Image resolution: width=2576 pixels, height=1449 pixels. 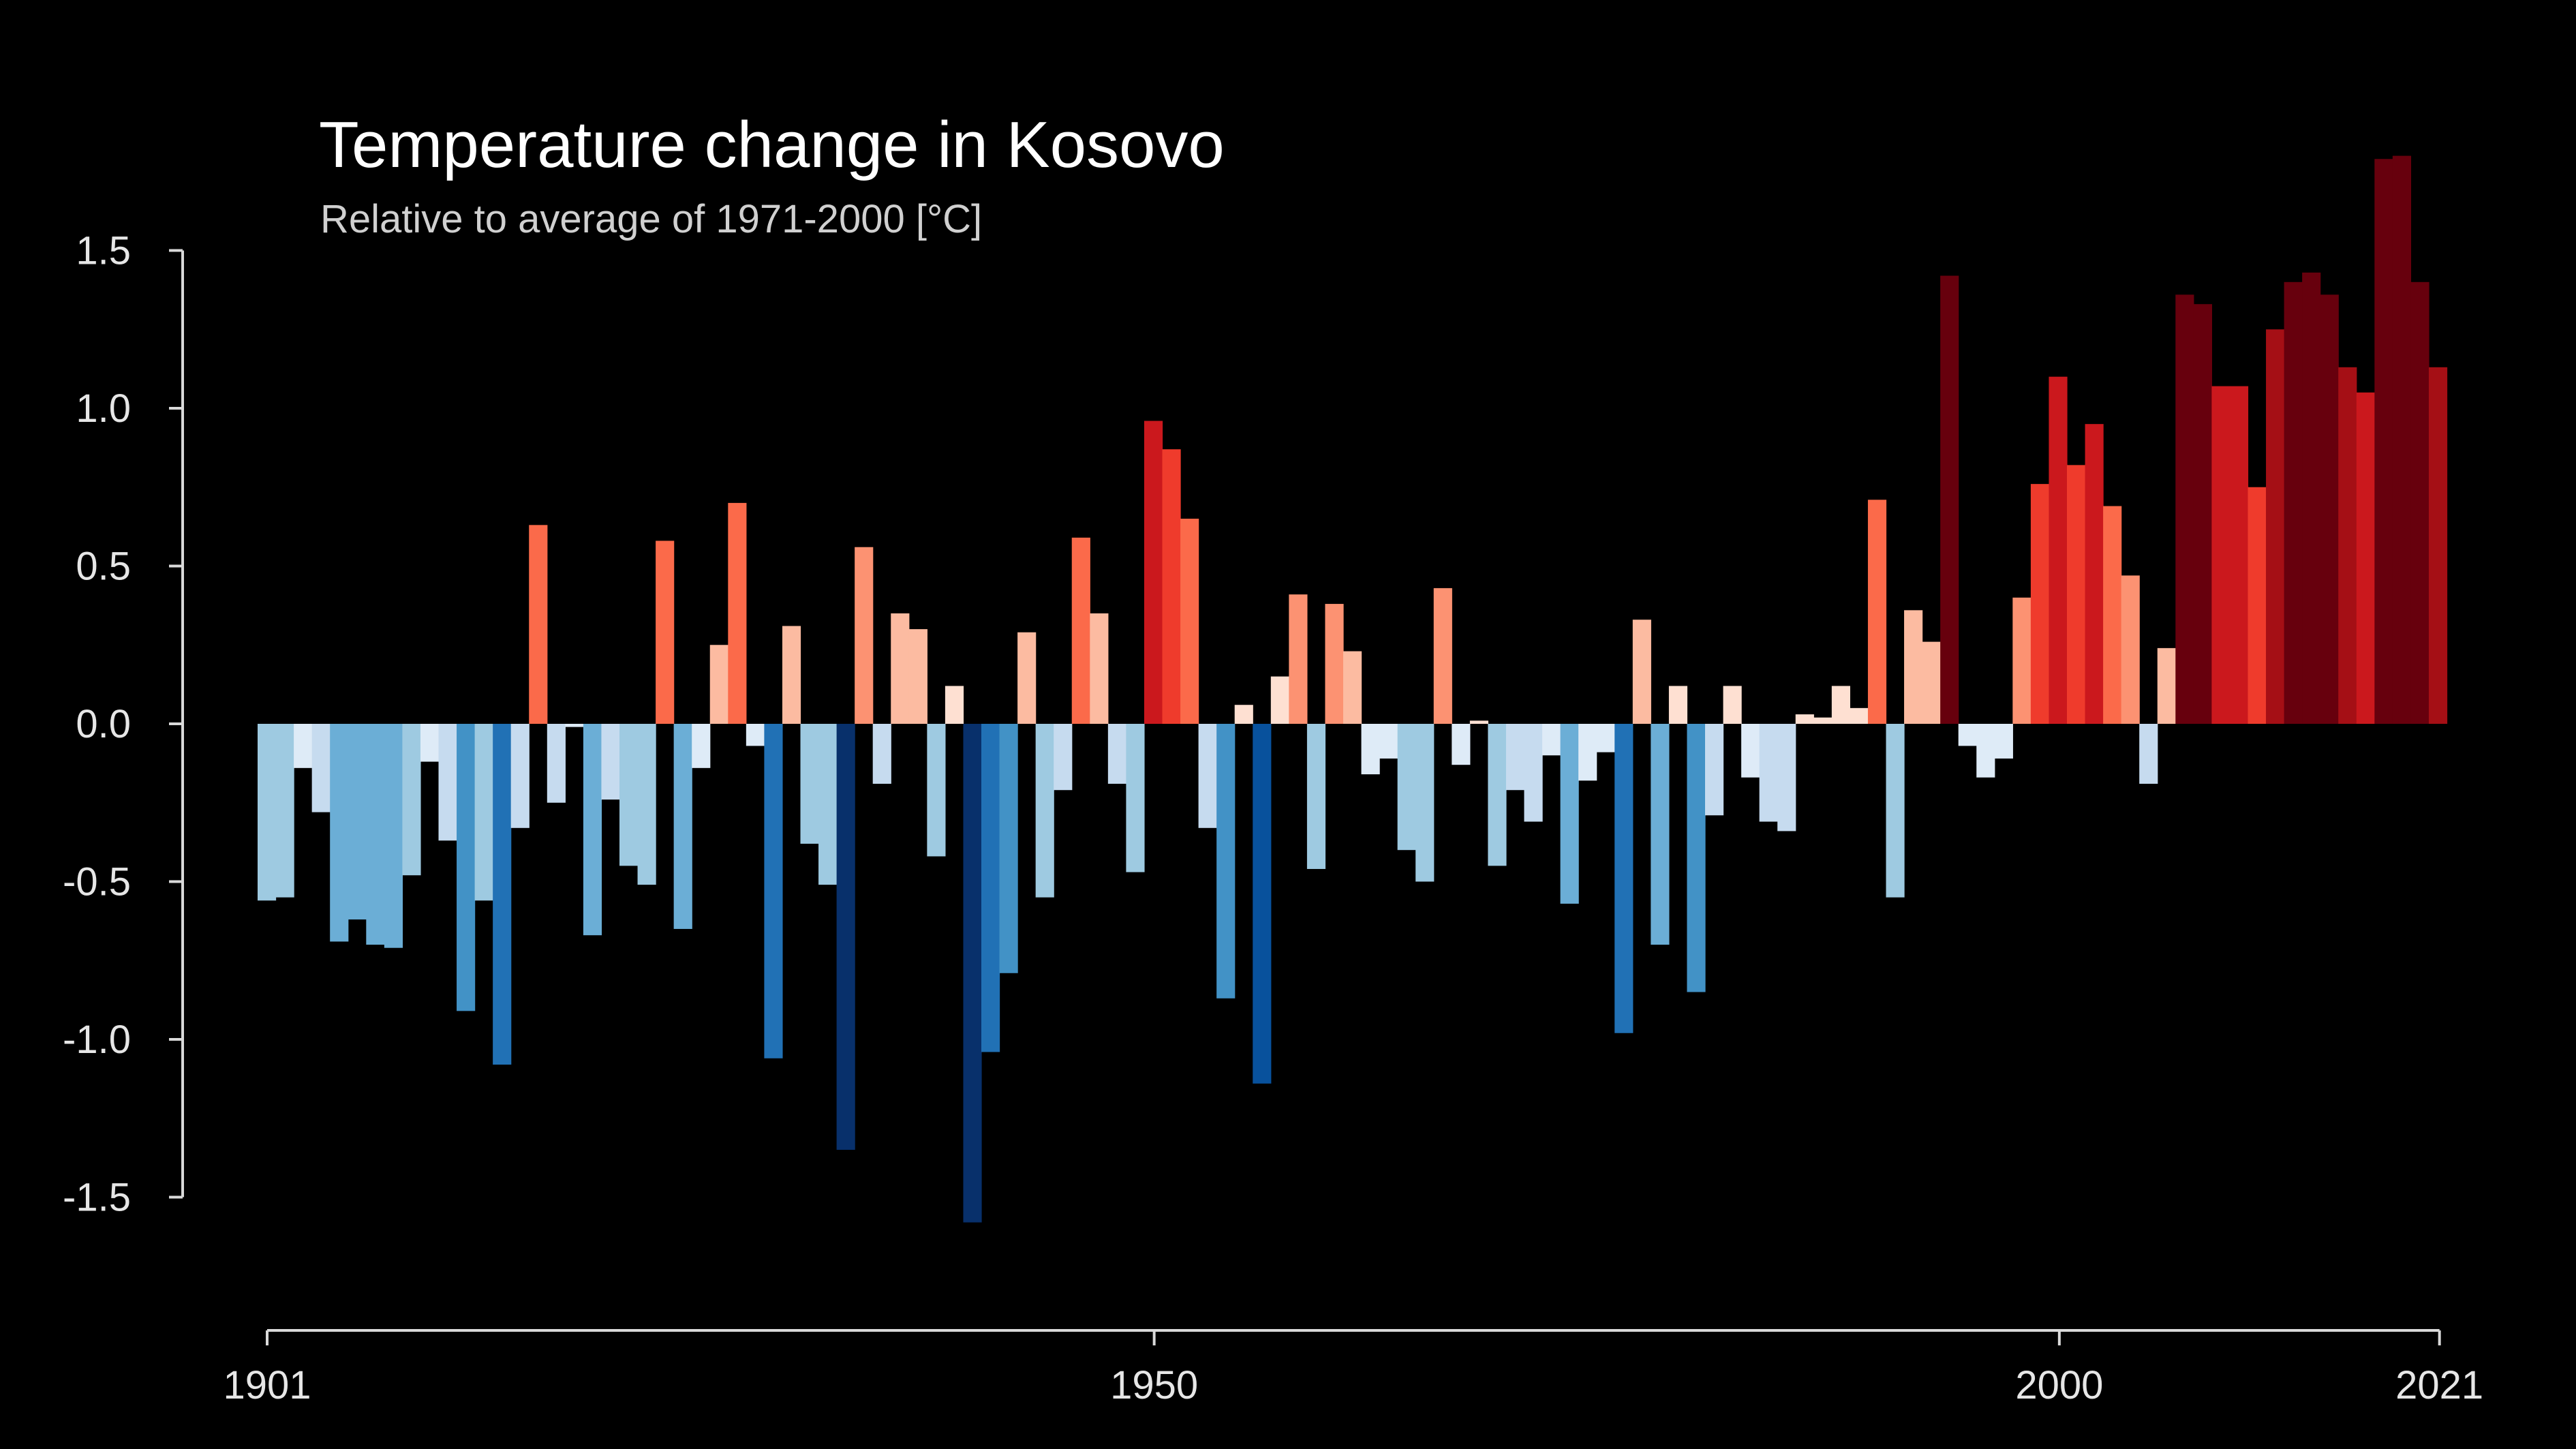 I want to click on bar-2008, so click(x=2202, y=514).